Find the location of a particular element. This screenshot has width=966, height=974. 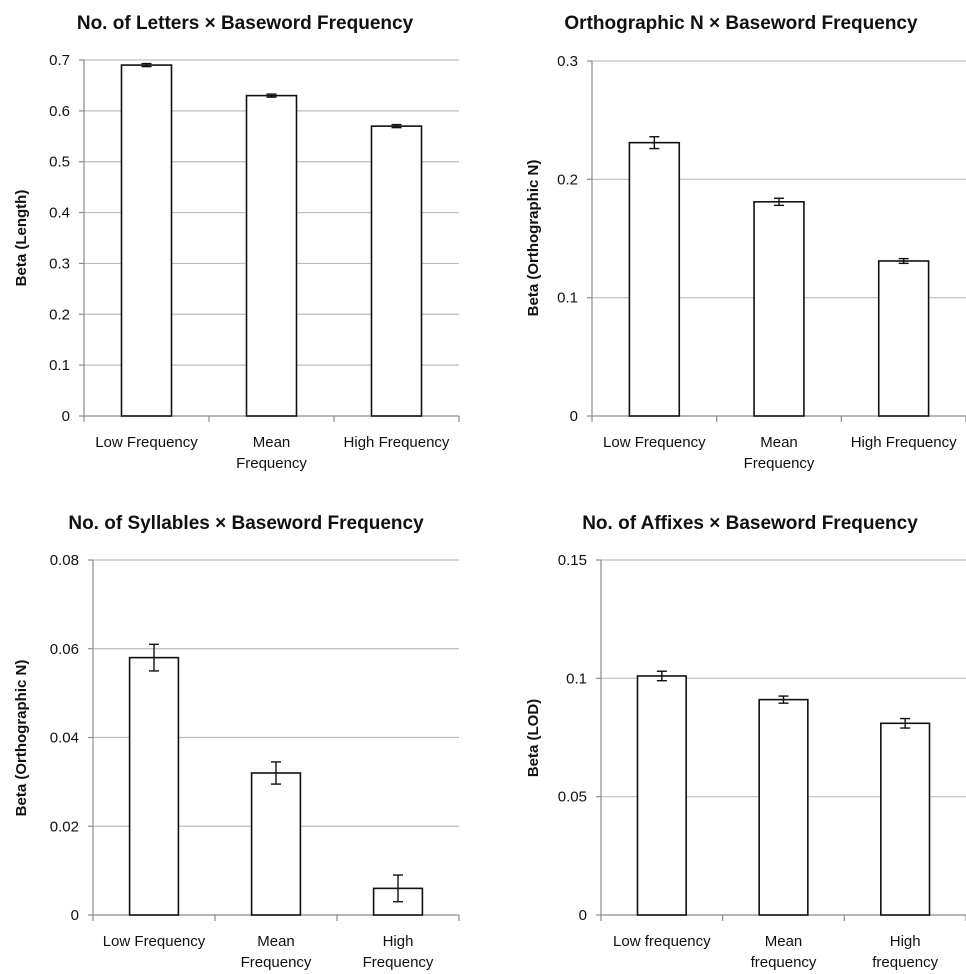

y-tick-label: 0.06 is located at coordinates (64, 649).